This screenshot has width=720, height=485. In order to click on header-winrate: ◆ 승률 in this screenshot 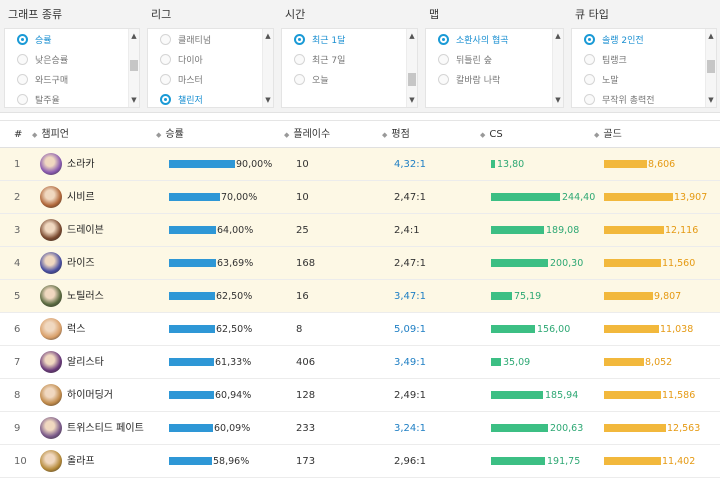, I will do `click(170, 135)`.